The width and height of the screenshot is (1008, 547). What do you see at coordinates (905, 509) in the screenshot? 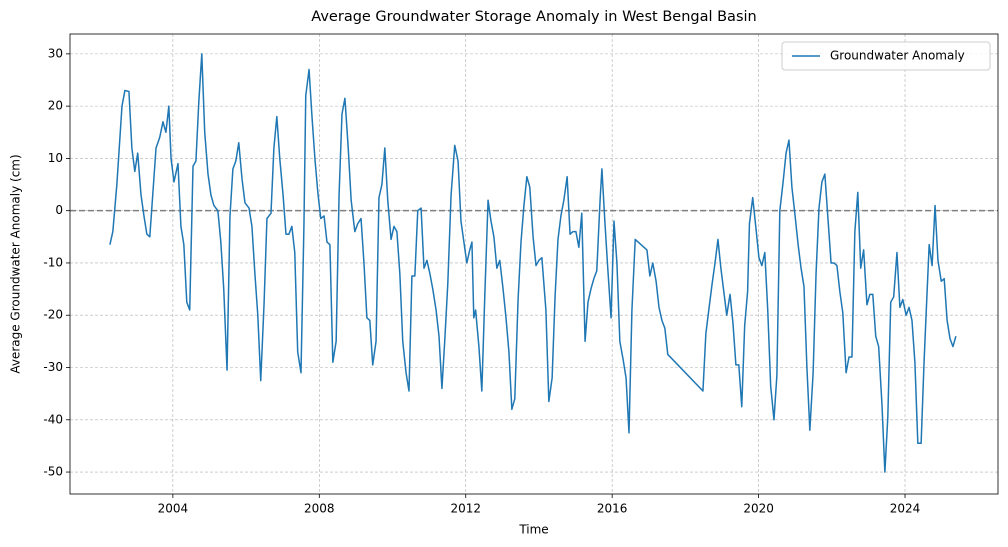
I see `x-tick-label: 2024` at bounding box center [905, 509].